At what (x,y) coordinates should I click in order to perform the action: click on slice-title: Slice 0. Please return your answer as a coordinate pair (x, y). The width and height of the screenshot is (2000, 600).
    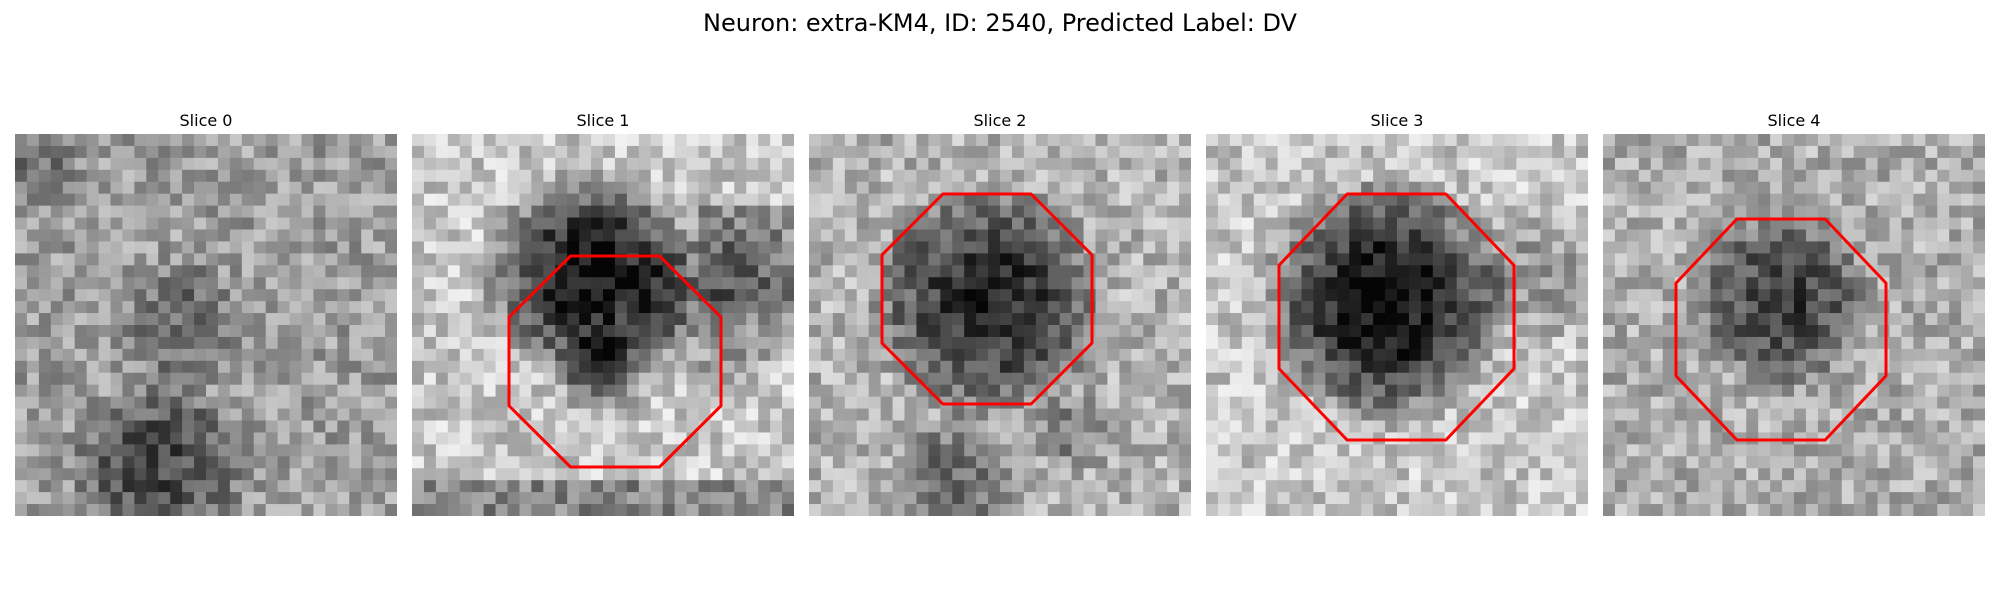
    Looking at the image, I should click on (206, 120).